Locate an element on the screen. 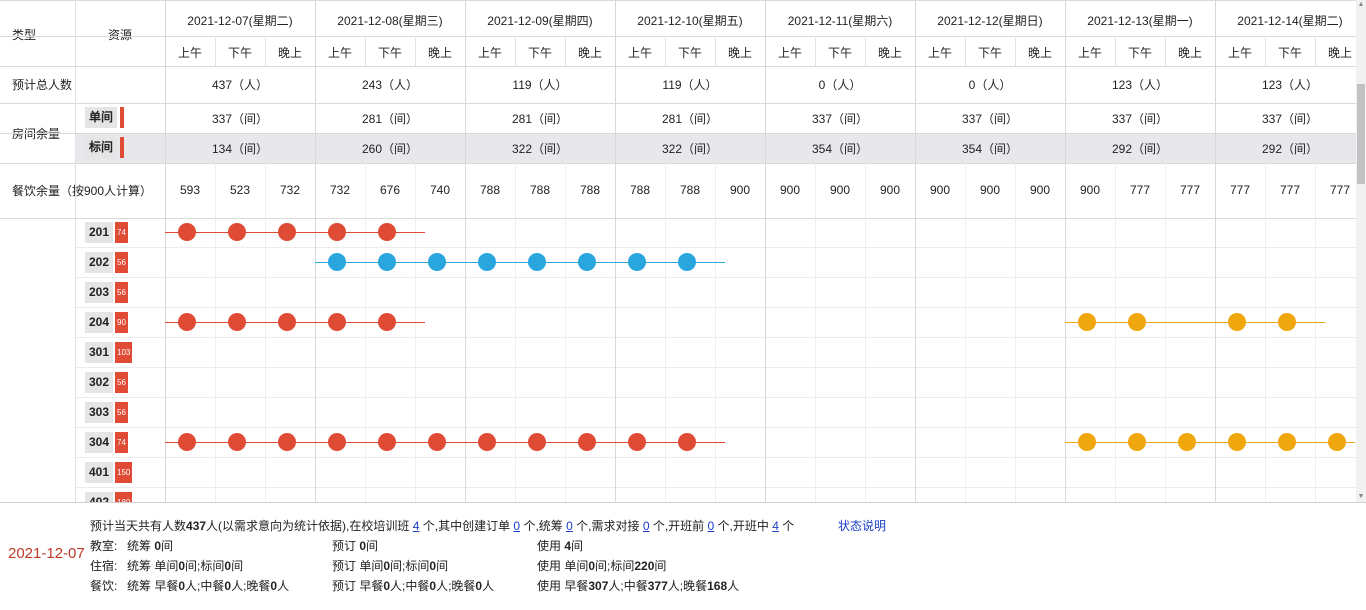  scroll-up-icon: ▲ is located at coordinates (1361, 4).